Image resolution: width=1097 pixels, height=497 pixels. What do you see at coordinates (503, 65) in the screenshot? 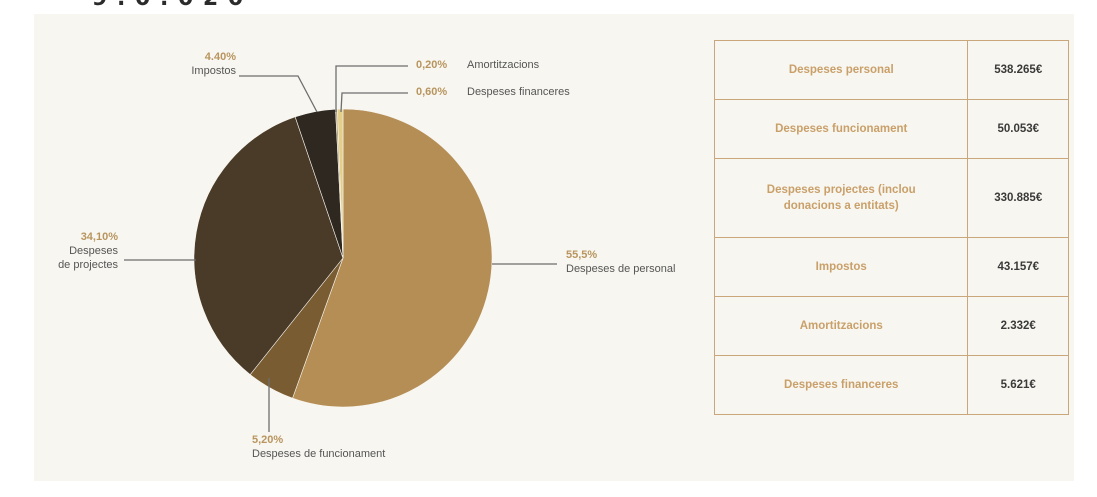
I see `slice-label-amortitzacions: Amortitzacions` at bounding box center [503, 65].